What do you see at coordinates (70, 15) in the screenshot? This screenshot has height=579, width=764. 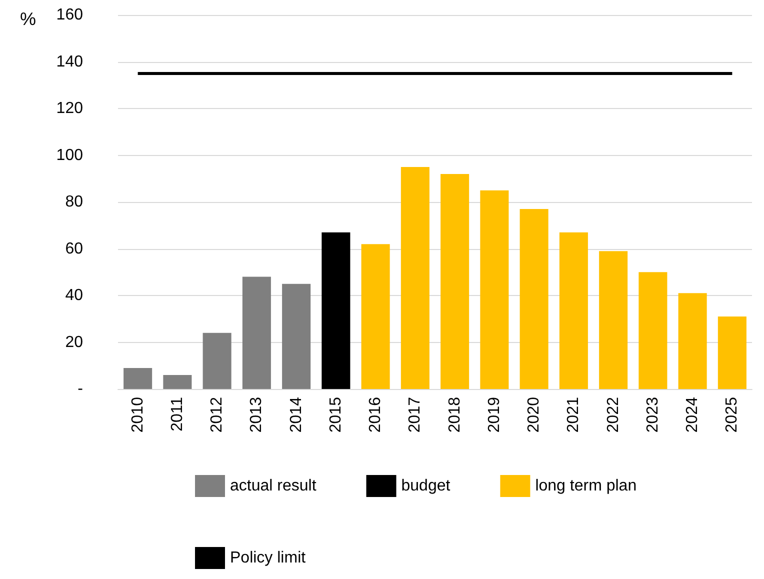 I see `y-tick-label: 160` at bounding box center [70, 15].